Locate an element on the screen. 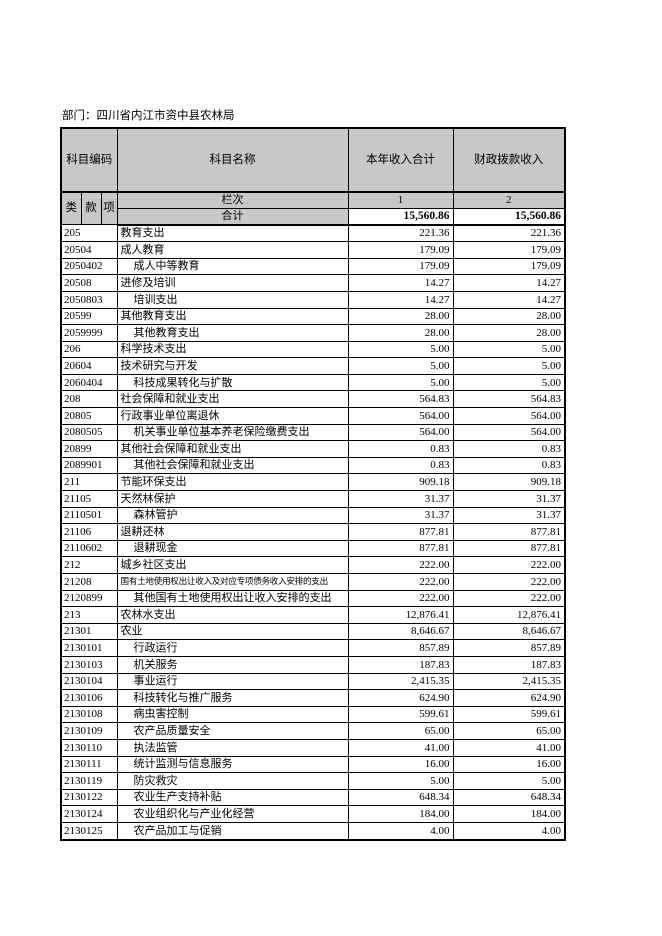 Image resolution: width=662 pixels, height=936 pixels. table-row: 205 教育支出 221.36 221.36 is located at coordinates (313, 233).